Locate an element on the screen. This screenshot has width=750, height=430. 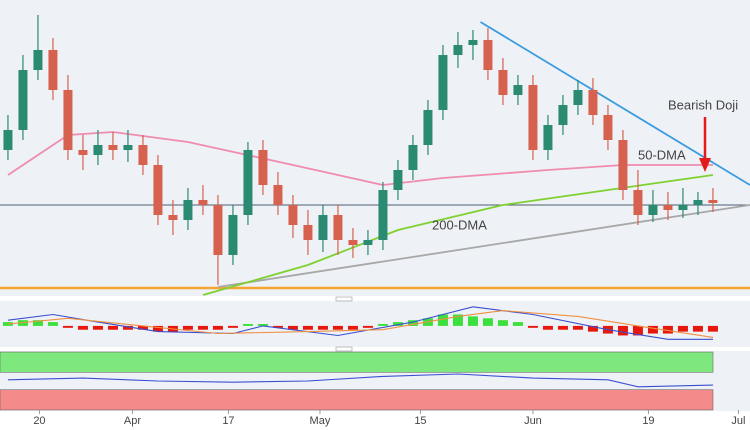
x-tick-label: Jul is located at coordinates (738, 421).